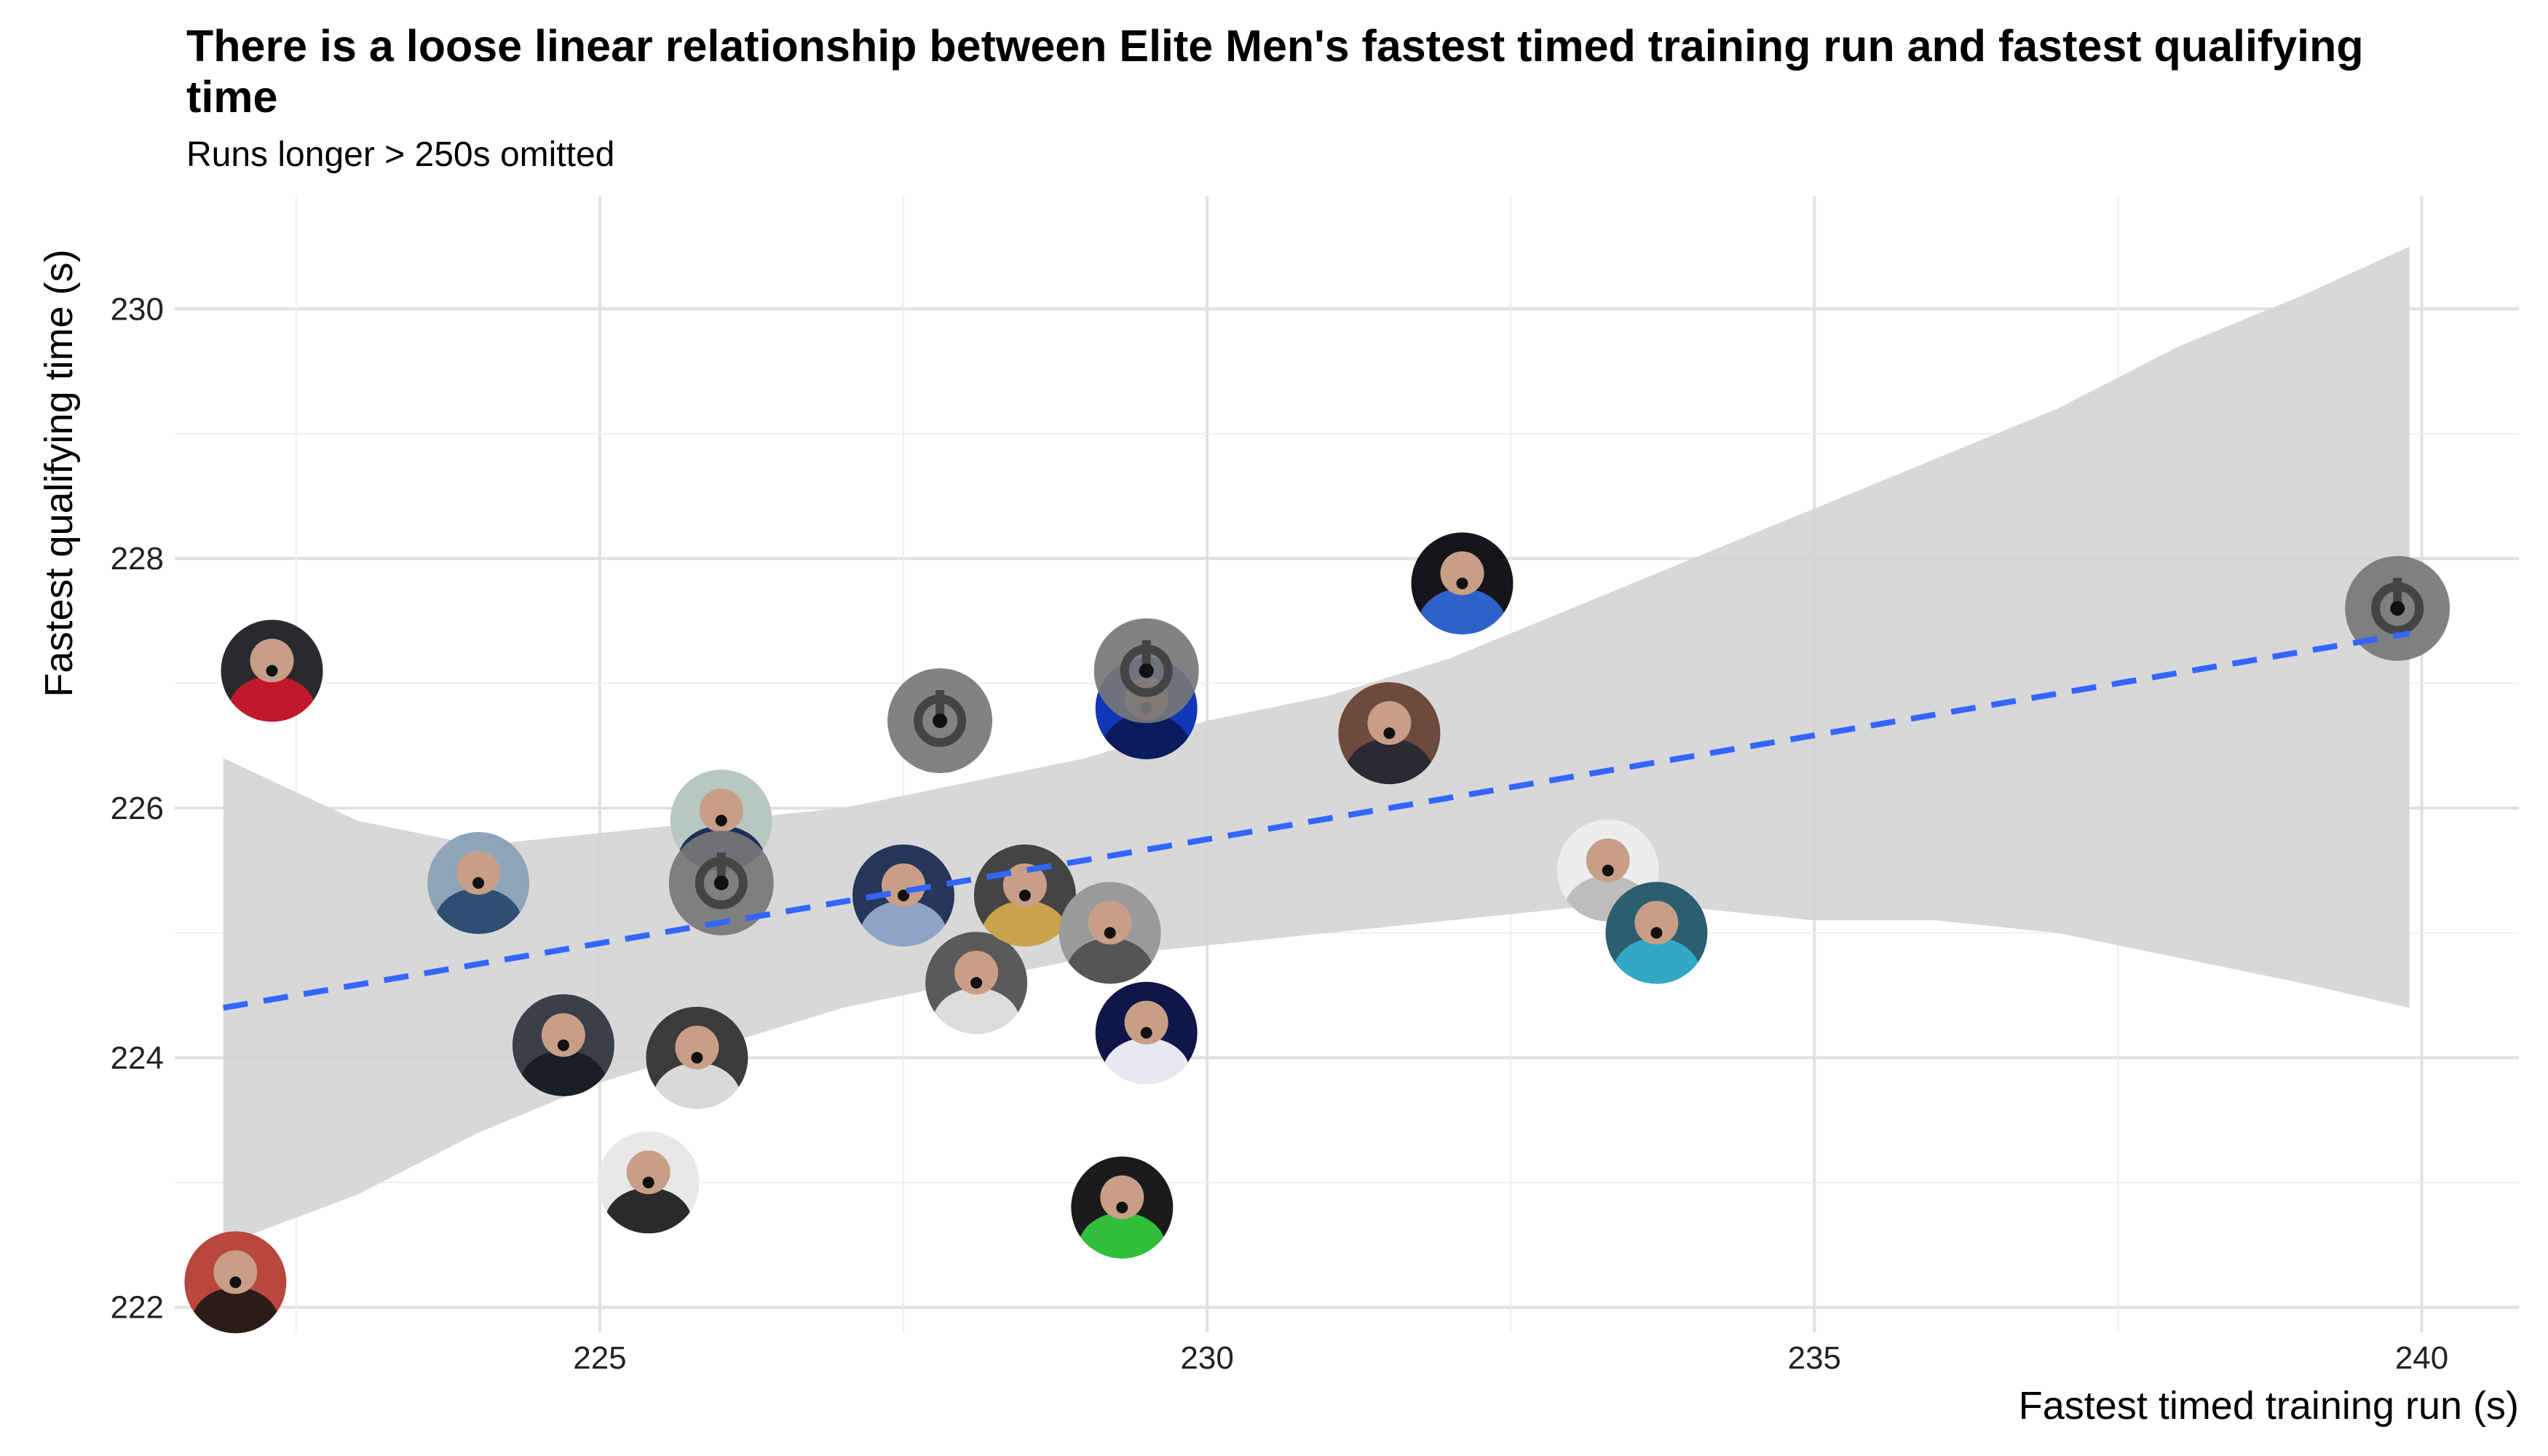  Describe the element at coordinates (400, 154) in the screenshot. I see `chart-subtitle: Runs longer > 250s omitted` at that location.